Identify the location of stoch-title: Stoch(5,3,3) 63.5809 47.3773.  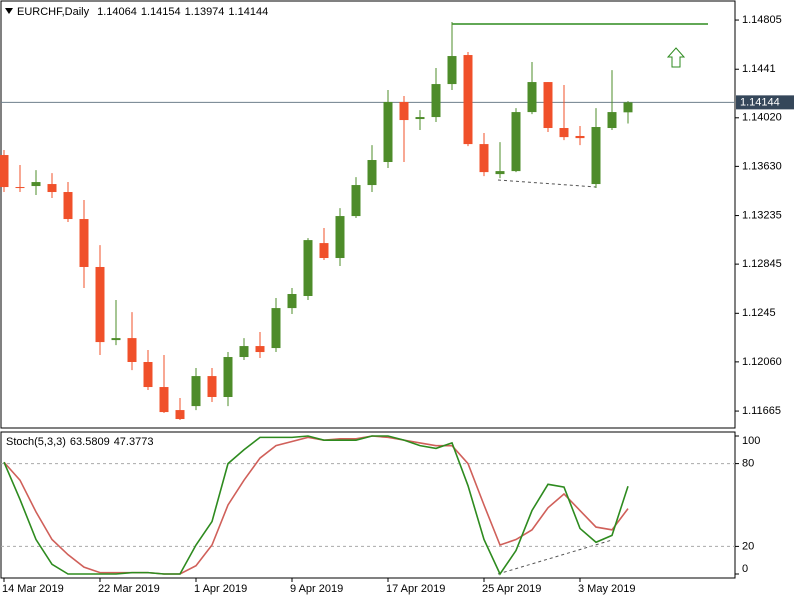
(79, 442).